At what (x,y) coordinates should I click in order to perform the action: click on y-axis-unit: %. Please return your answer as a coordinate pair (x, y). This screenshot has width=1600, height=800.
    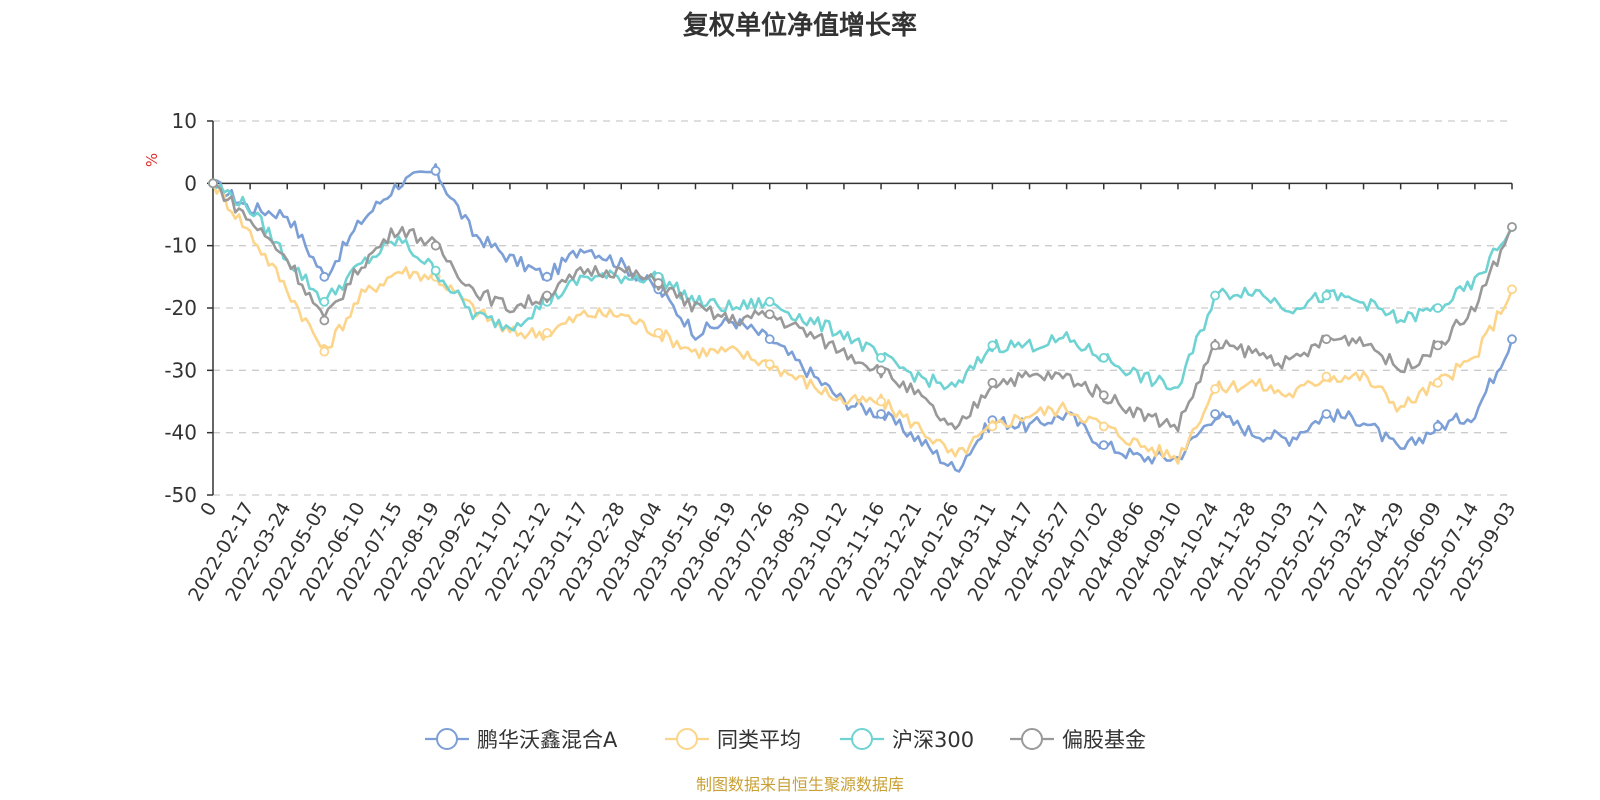
    Looking at the image, I should click on (152, 160).